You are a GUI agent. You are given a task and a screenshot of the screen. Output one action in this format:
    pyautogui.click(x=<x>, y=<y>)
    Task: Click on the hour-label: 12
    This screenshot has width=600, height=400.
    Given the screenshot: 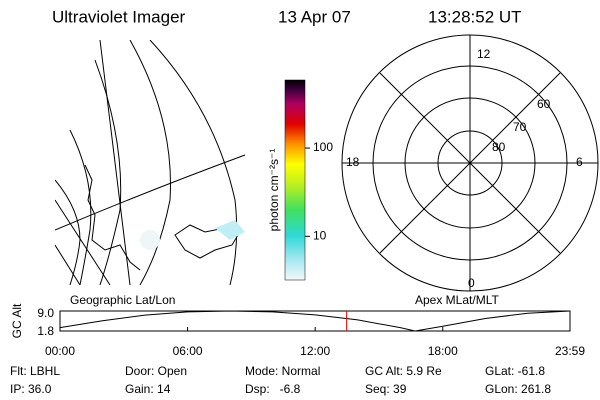 What is the action you would take?
    pyautogui.click(x=484, y=54)
    